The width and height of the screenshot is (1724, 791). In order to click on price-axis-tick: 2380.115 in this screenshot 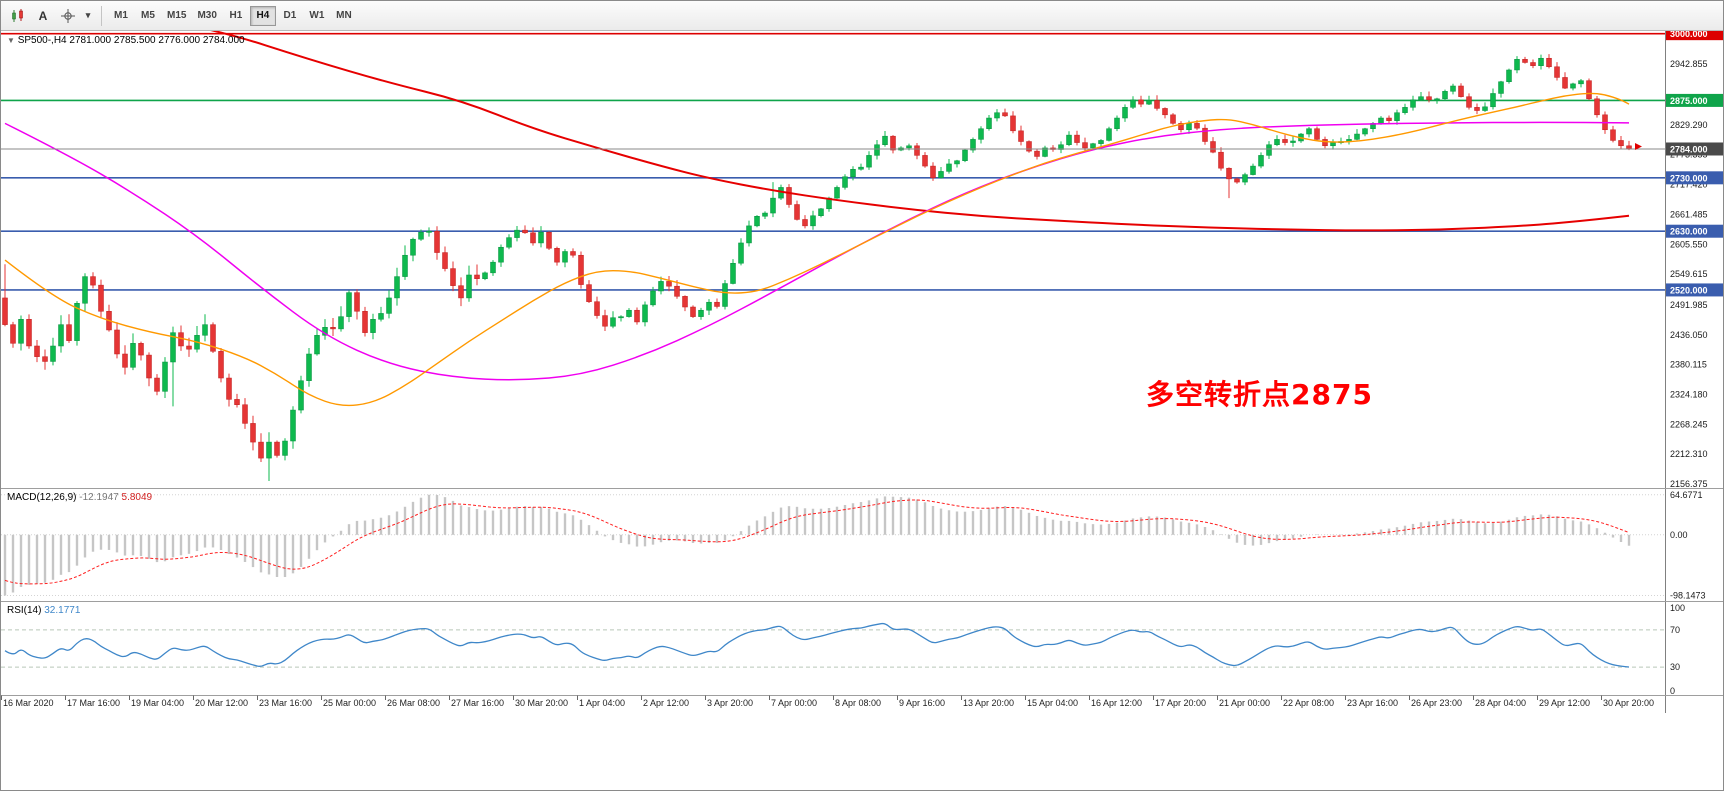, I will do `click(1688, 365)`.